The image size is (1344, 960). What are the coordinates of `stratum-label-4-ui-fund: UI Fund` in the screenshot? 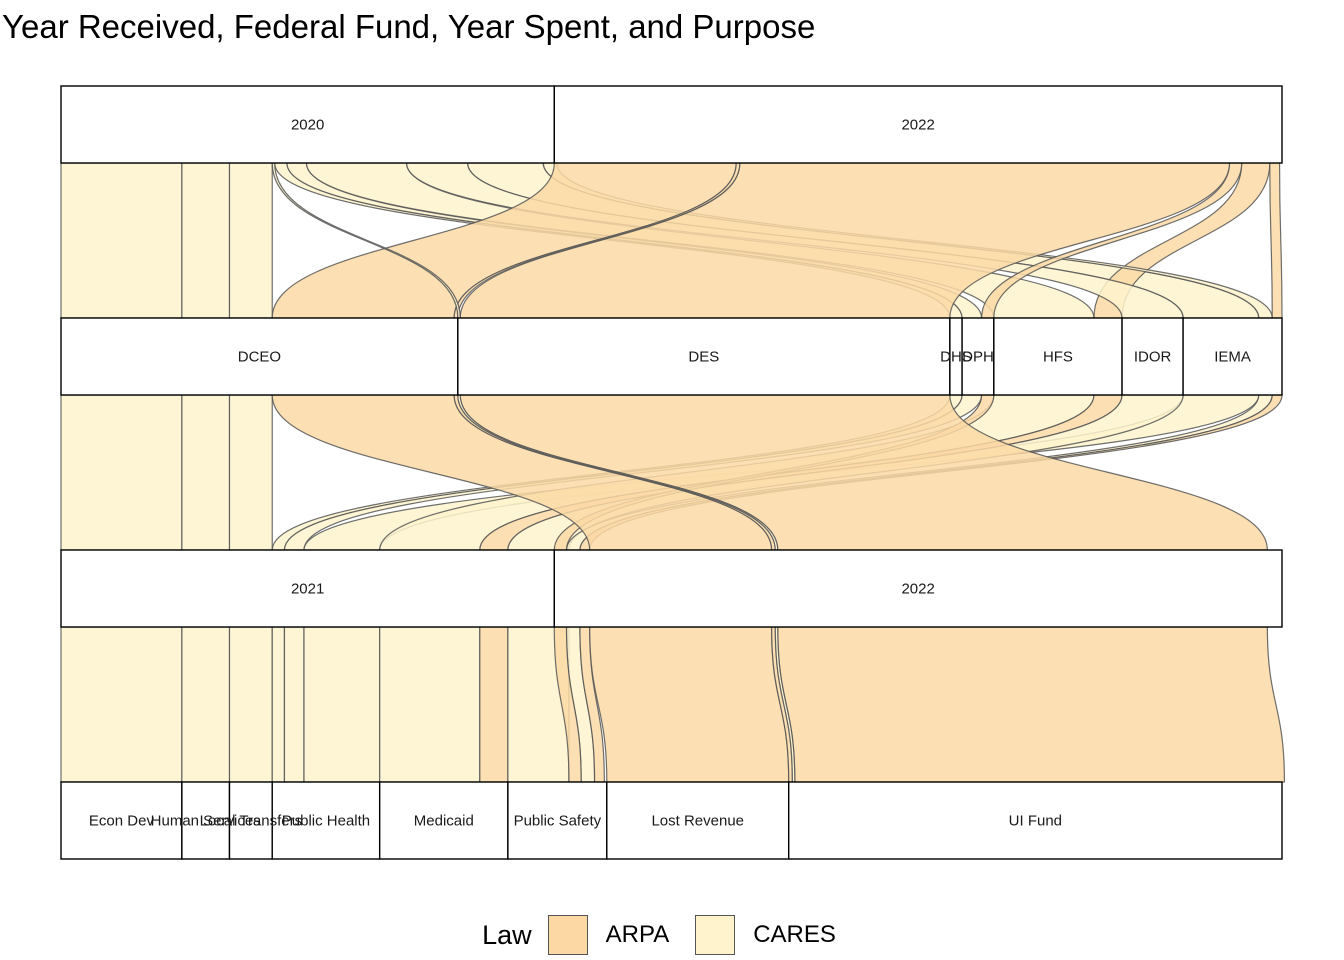 It's located at (1035, 821).